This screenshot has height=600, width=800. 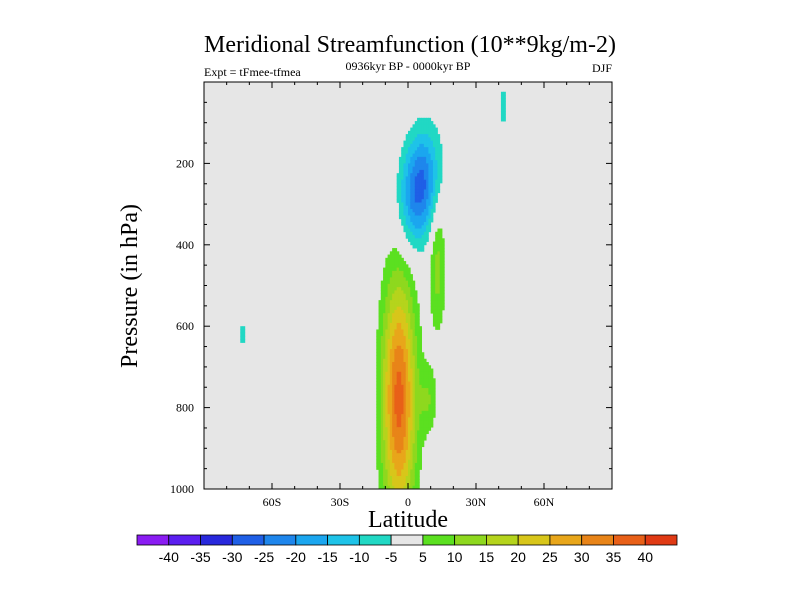 What do you see at coordinates (550, 557) in the screenshot?
I see `colorbar-label: 25` at bounding box center [550, 557].